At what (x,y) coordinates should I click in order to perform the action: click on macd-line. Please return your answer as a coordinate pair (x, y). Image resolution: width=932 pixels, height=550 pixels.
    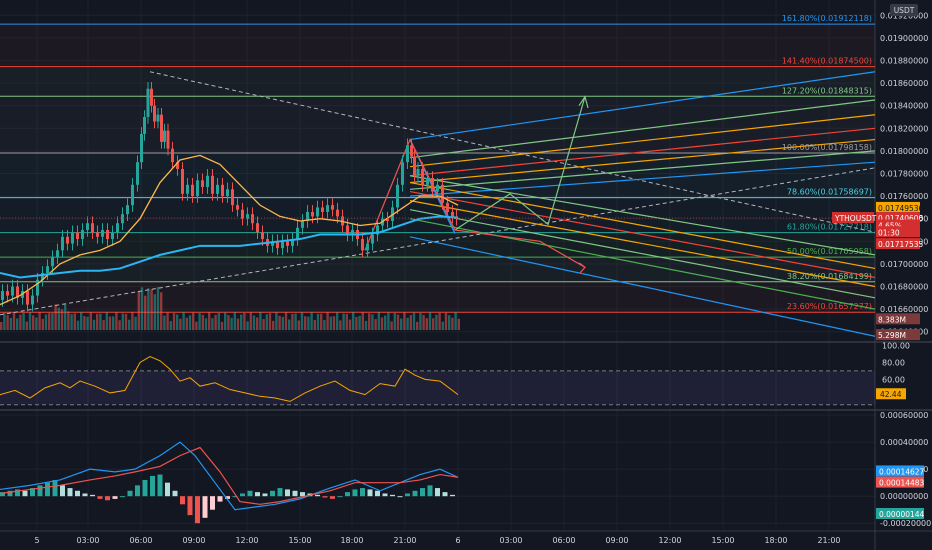
    Looking at the image, I should click on (229, 476).